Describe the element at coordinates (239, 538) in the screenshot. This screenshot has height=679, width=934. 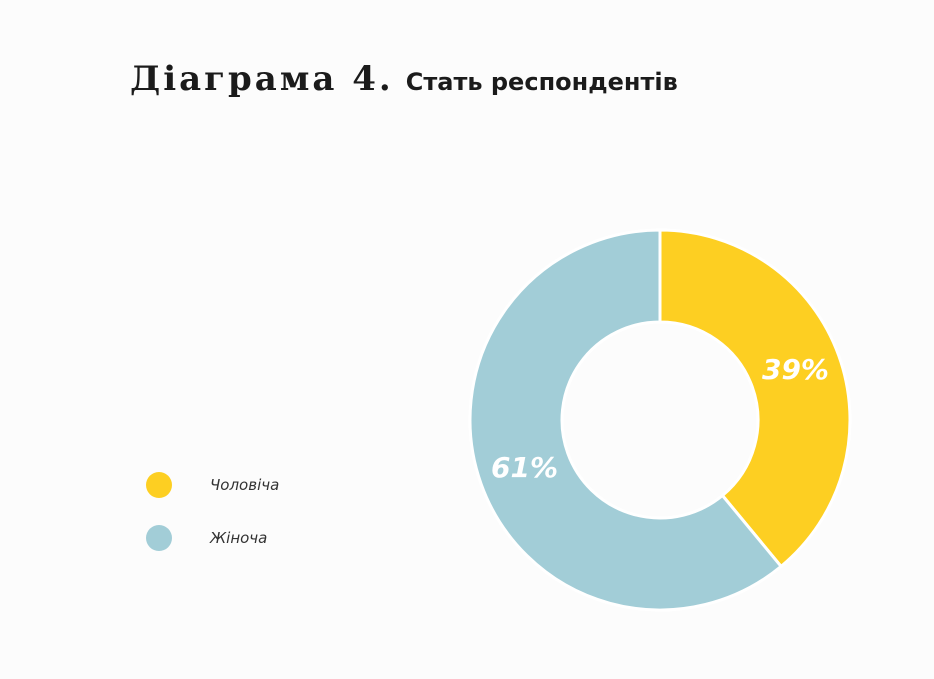
I see `legend-label-female: Жіноча` at that location.